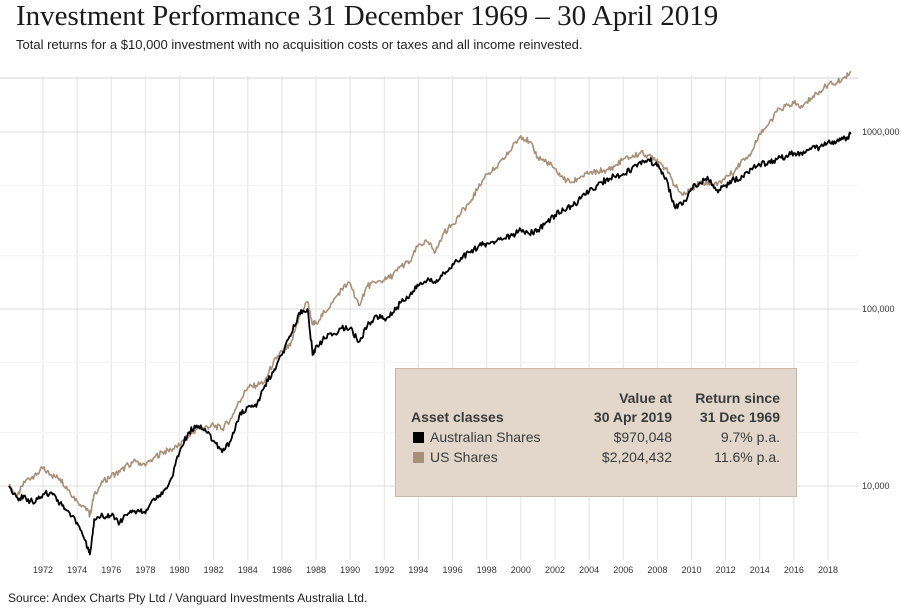 This screenshot has width=902, height=610. Describe the element at coordinates (881, 132) in the screenshot. I see `y-tick-label: 1000,000` at that location.